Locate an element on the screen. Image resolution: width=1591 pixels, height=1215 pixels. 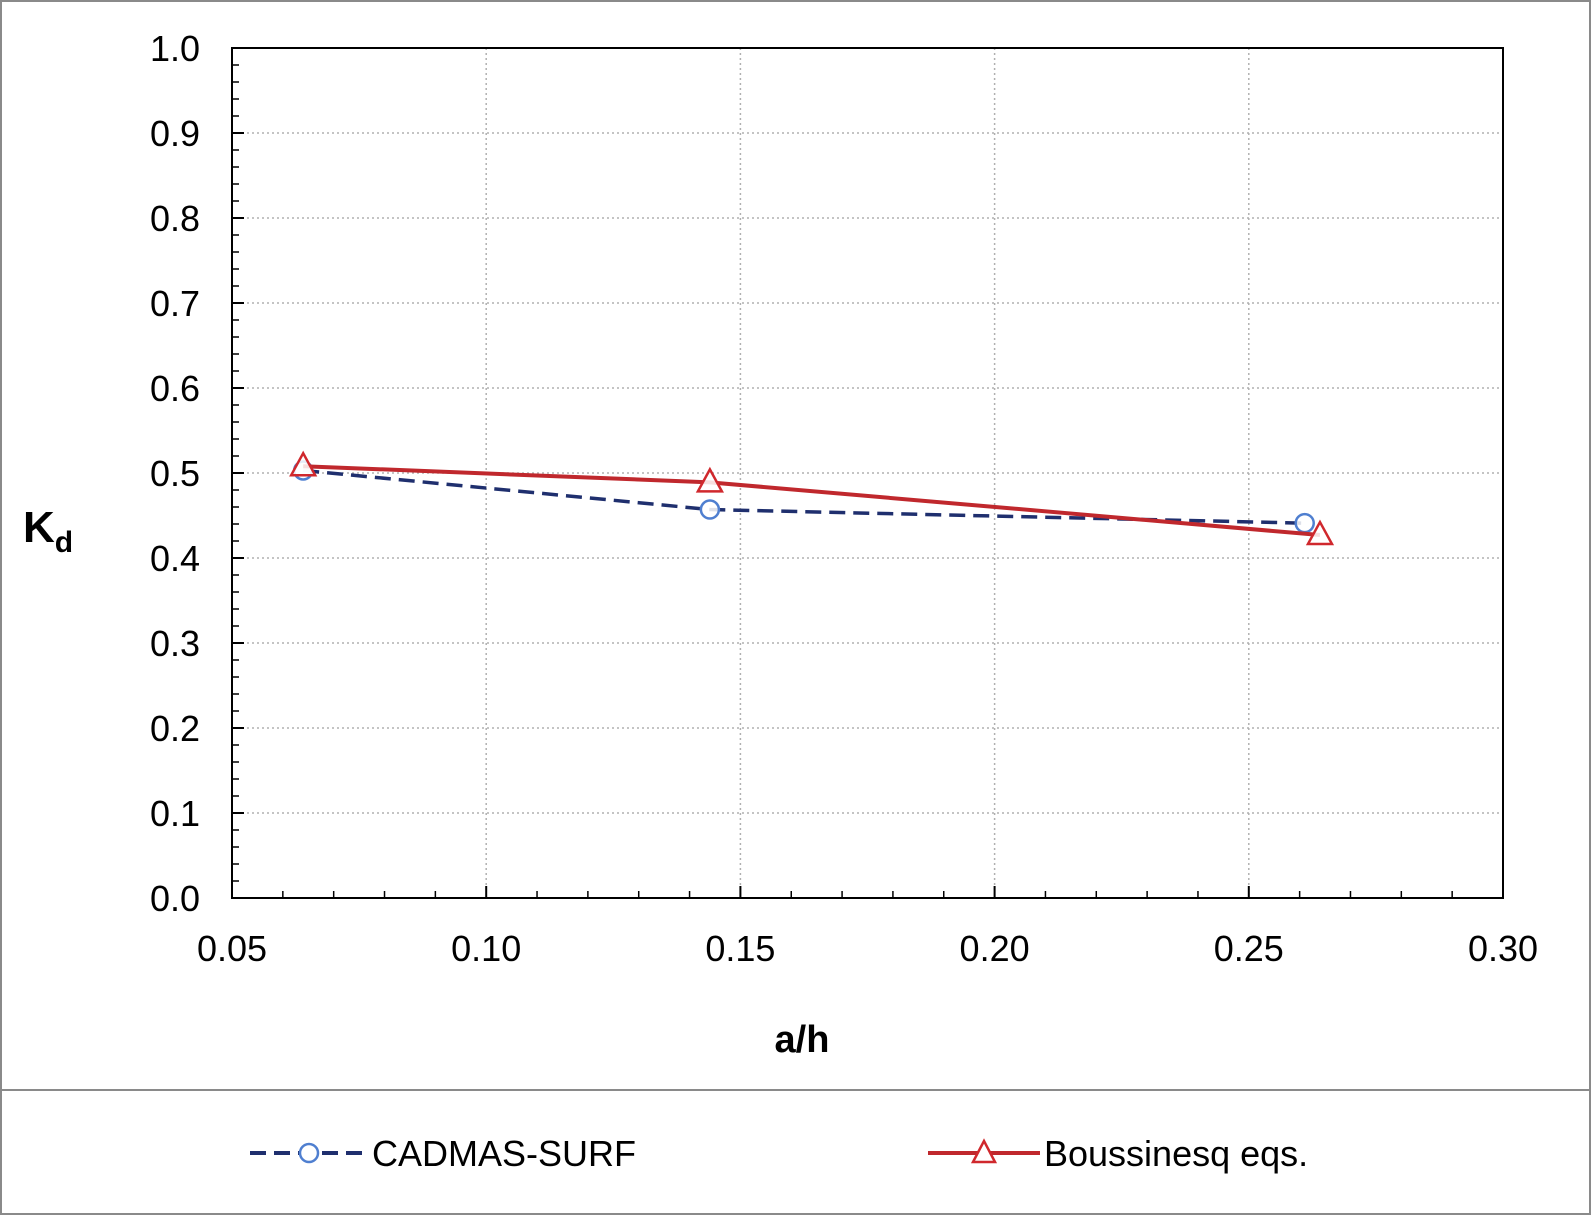
x-axis-label: a/h is located at coordinates (802, 1040).